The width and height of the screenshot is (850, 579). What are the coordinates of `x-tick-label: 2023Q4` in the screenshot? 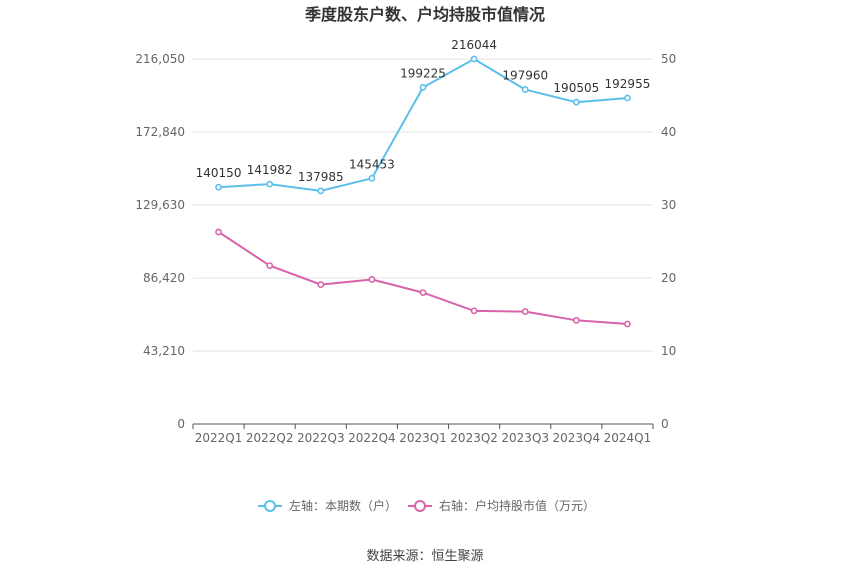 It's located at (577, 438).